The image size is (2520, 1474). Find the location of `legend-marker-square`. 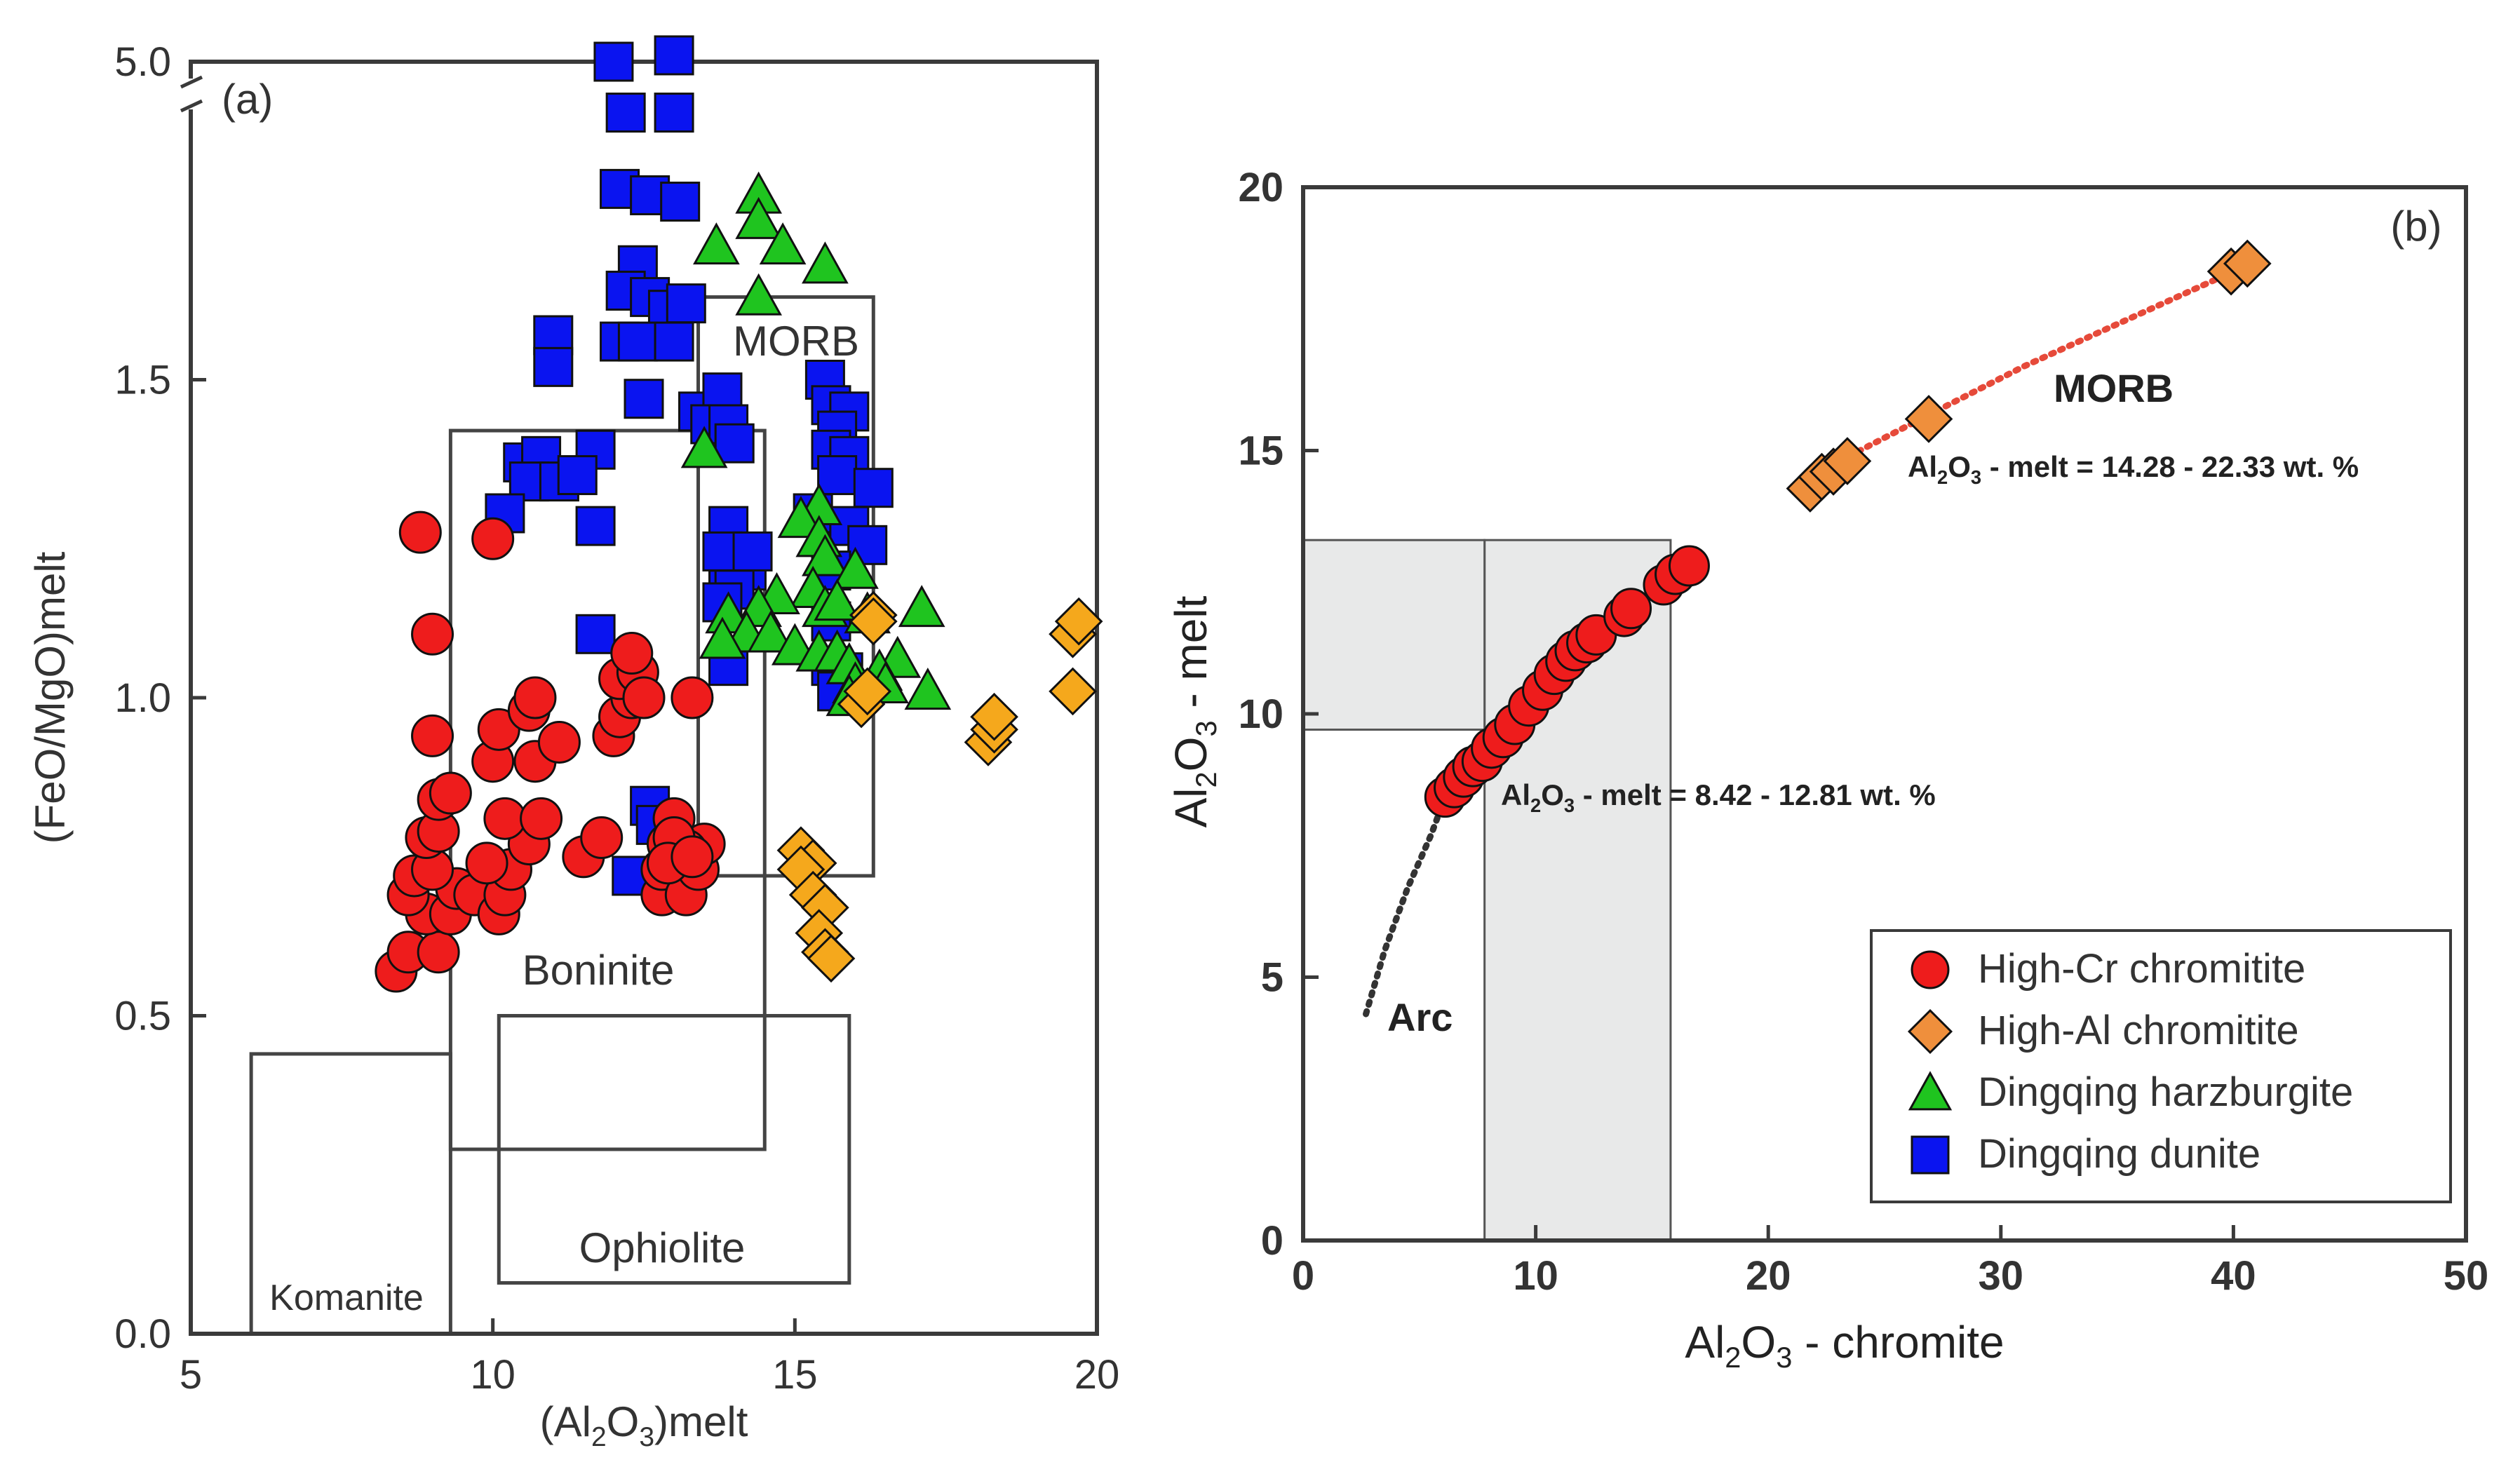

legend-marker-square is located at coordinates (1930, 1155).